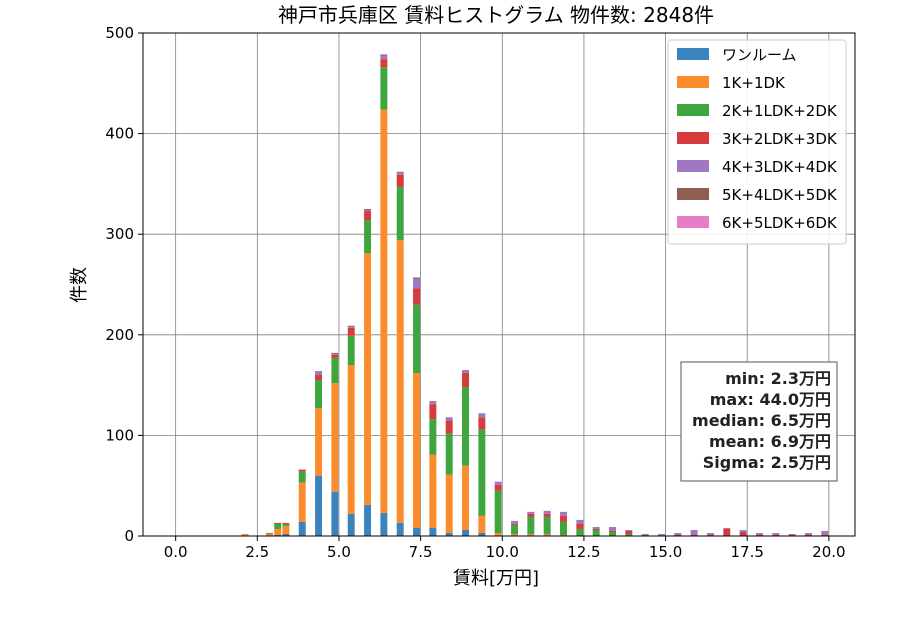  I want to click on stats-frame, so click(759, 421).